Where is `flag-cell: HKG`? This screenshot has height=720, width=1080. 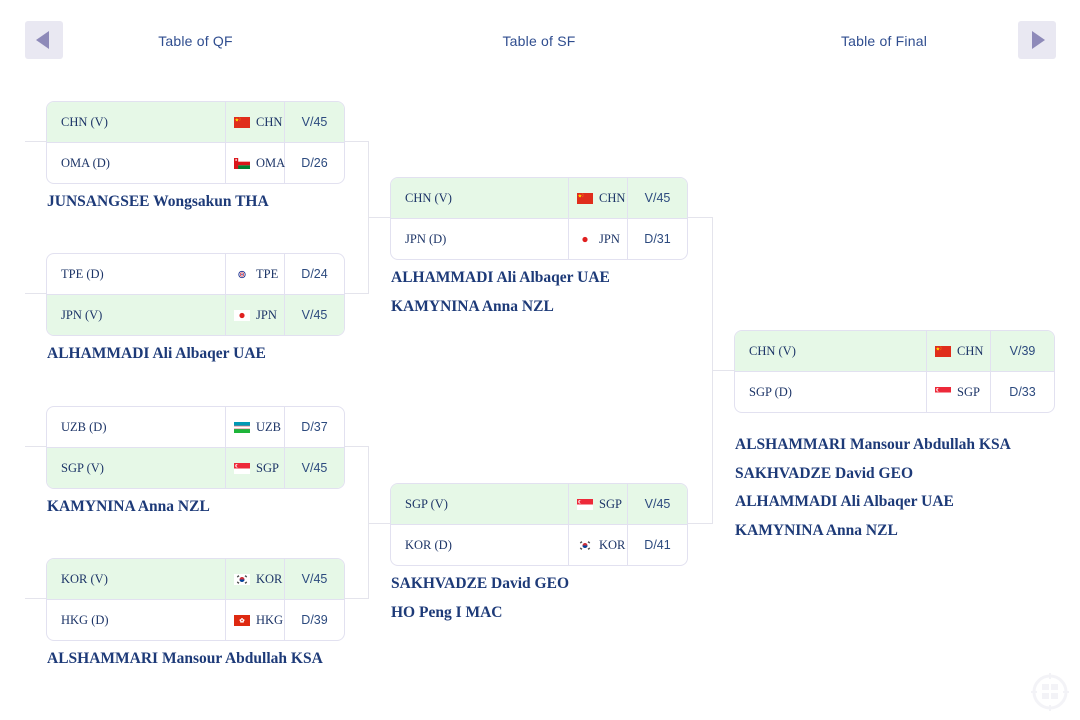 flag-cell: HKG is located at coordinates (255, 620).